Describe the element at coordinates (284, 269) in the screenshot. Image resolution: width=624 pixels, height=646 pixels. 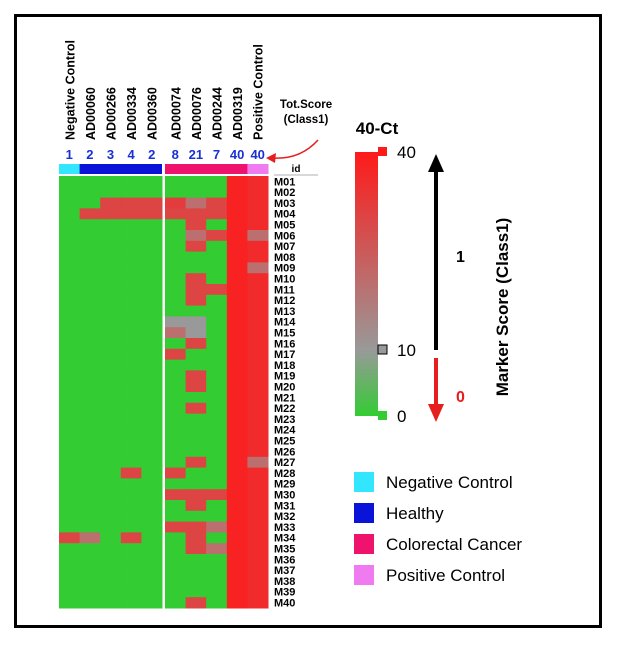
I see `row-label: M09` at that location.